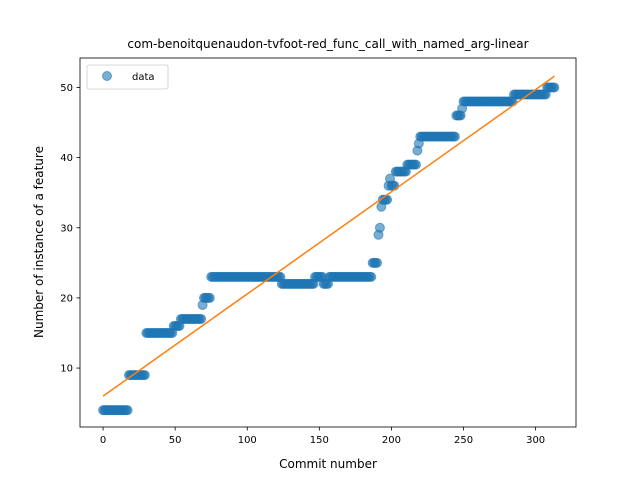  Describe the element at coordinates (107, 76) in the screenshot. I see `legend-marker-data` at that location.